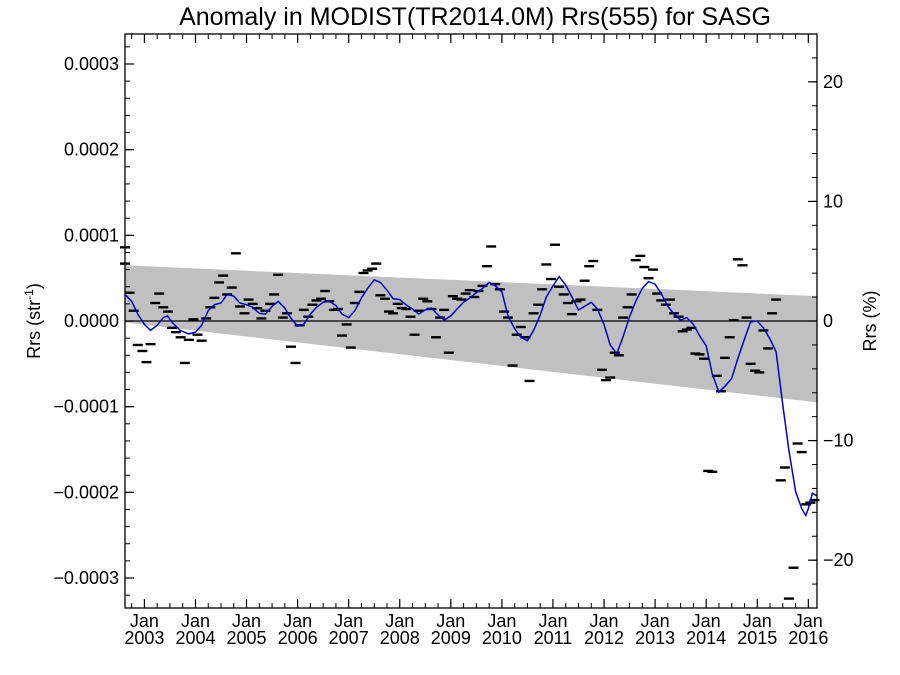 This screenshot has height=675, width=900. Describe the element at coordinates (247, 638) in the screenshot. I see `x-tick-year-label: 2005` at that location.